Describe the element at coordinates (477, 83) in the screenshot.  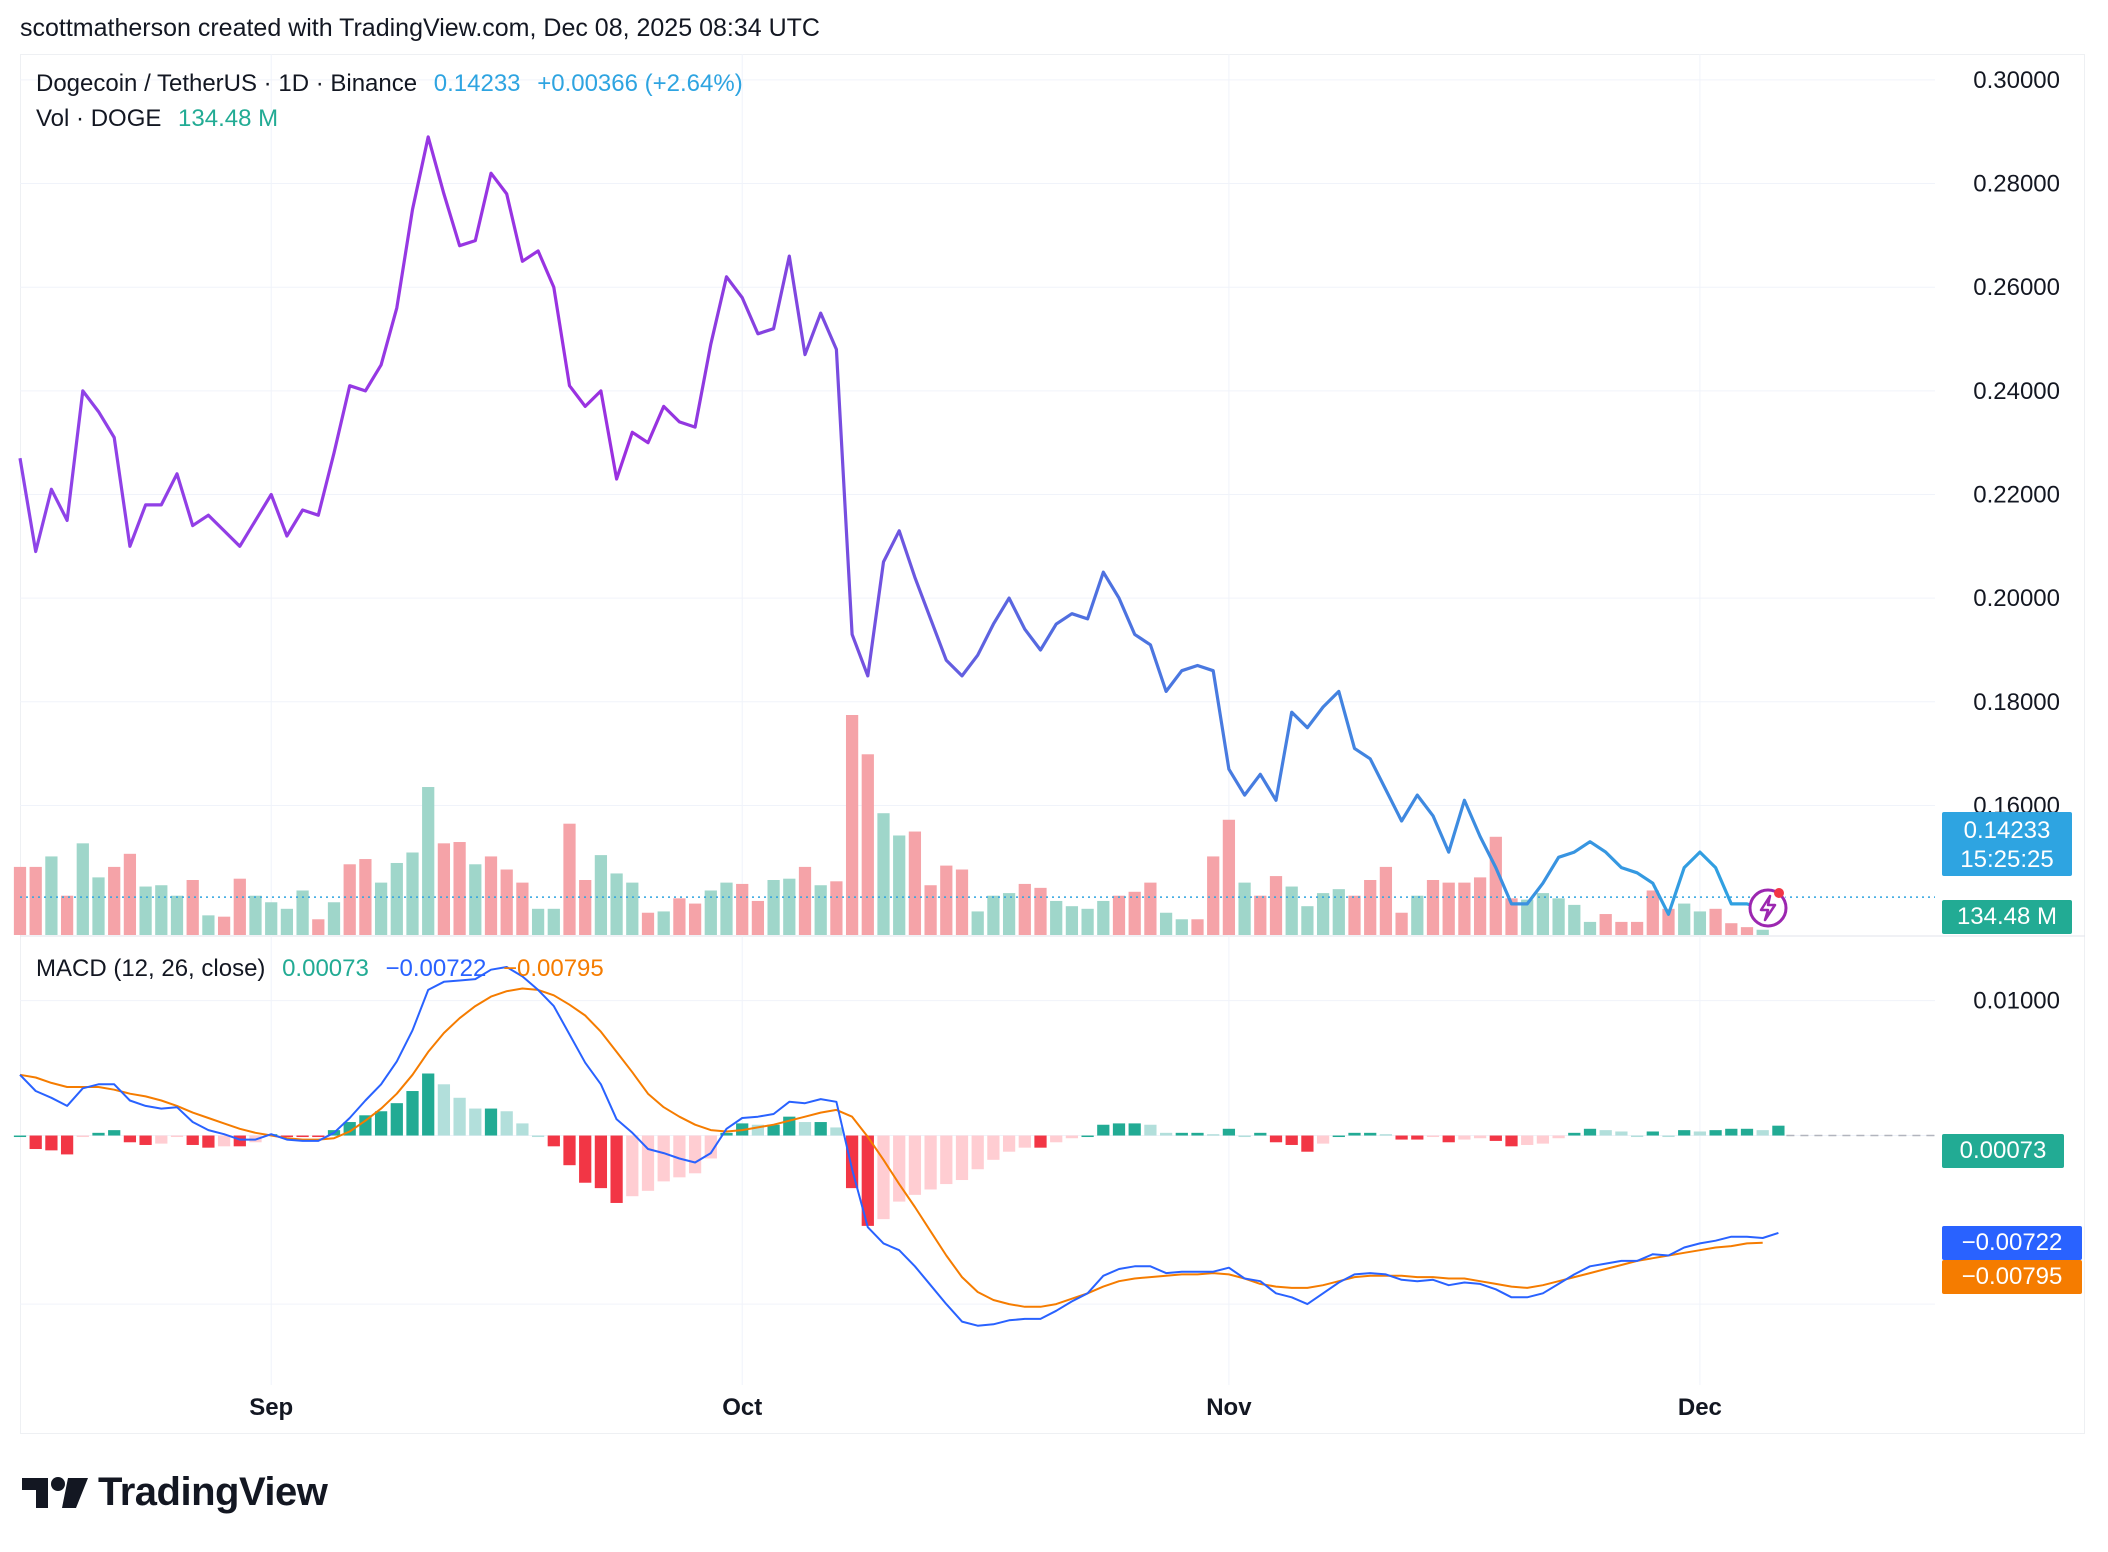
I see `last-price: 0.14233` at that location.